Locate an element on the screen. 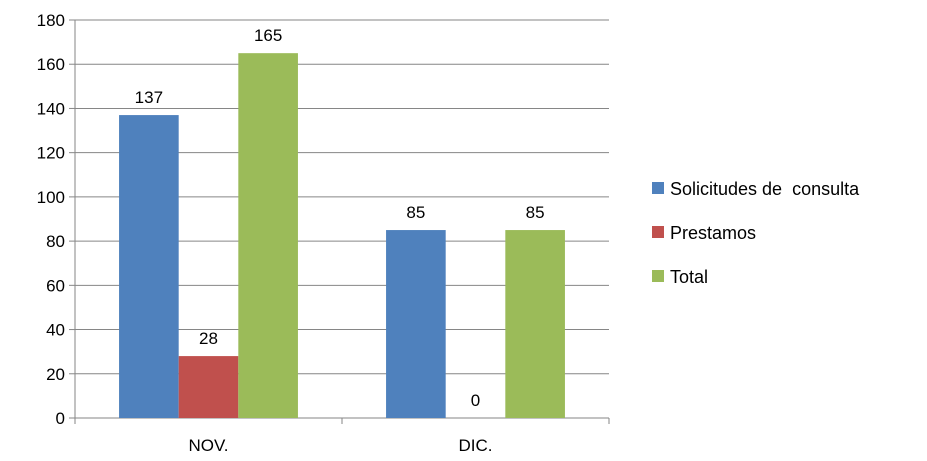 This screenshot has width=927, height=461. y-tick-label-60: 60 is located at coordinates (55, 285).